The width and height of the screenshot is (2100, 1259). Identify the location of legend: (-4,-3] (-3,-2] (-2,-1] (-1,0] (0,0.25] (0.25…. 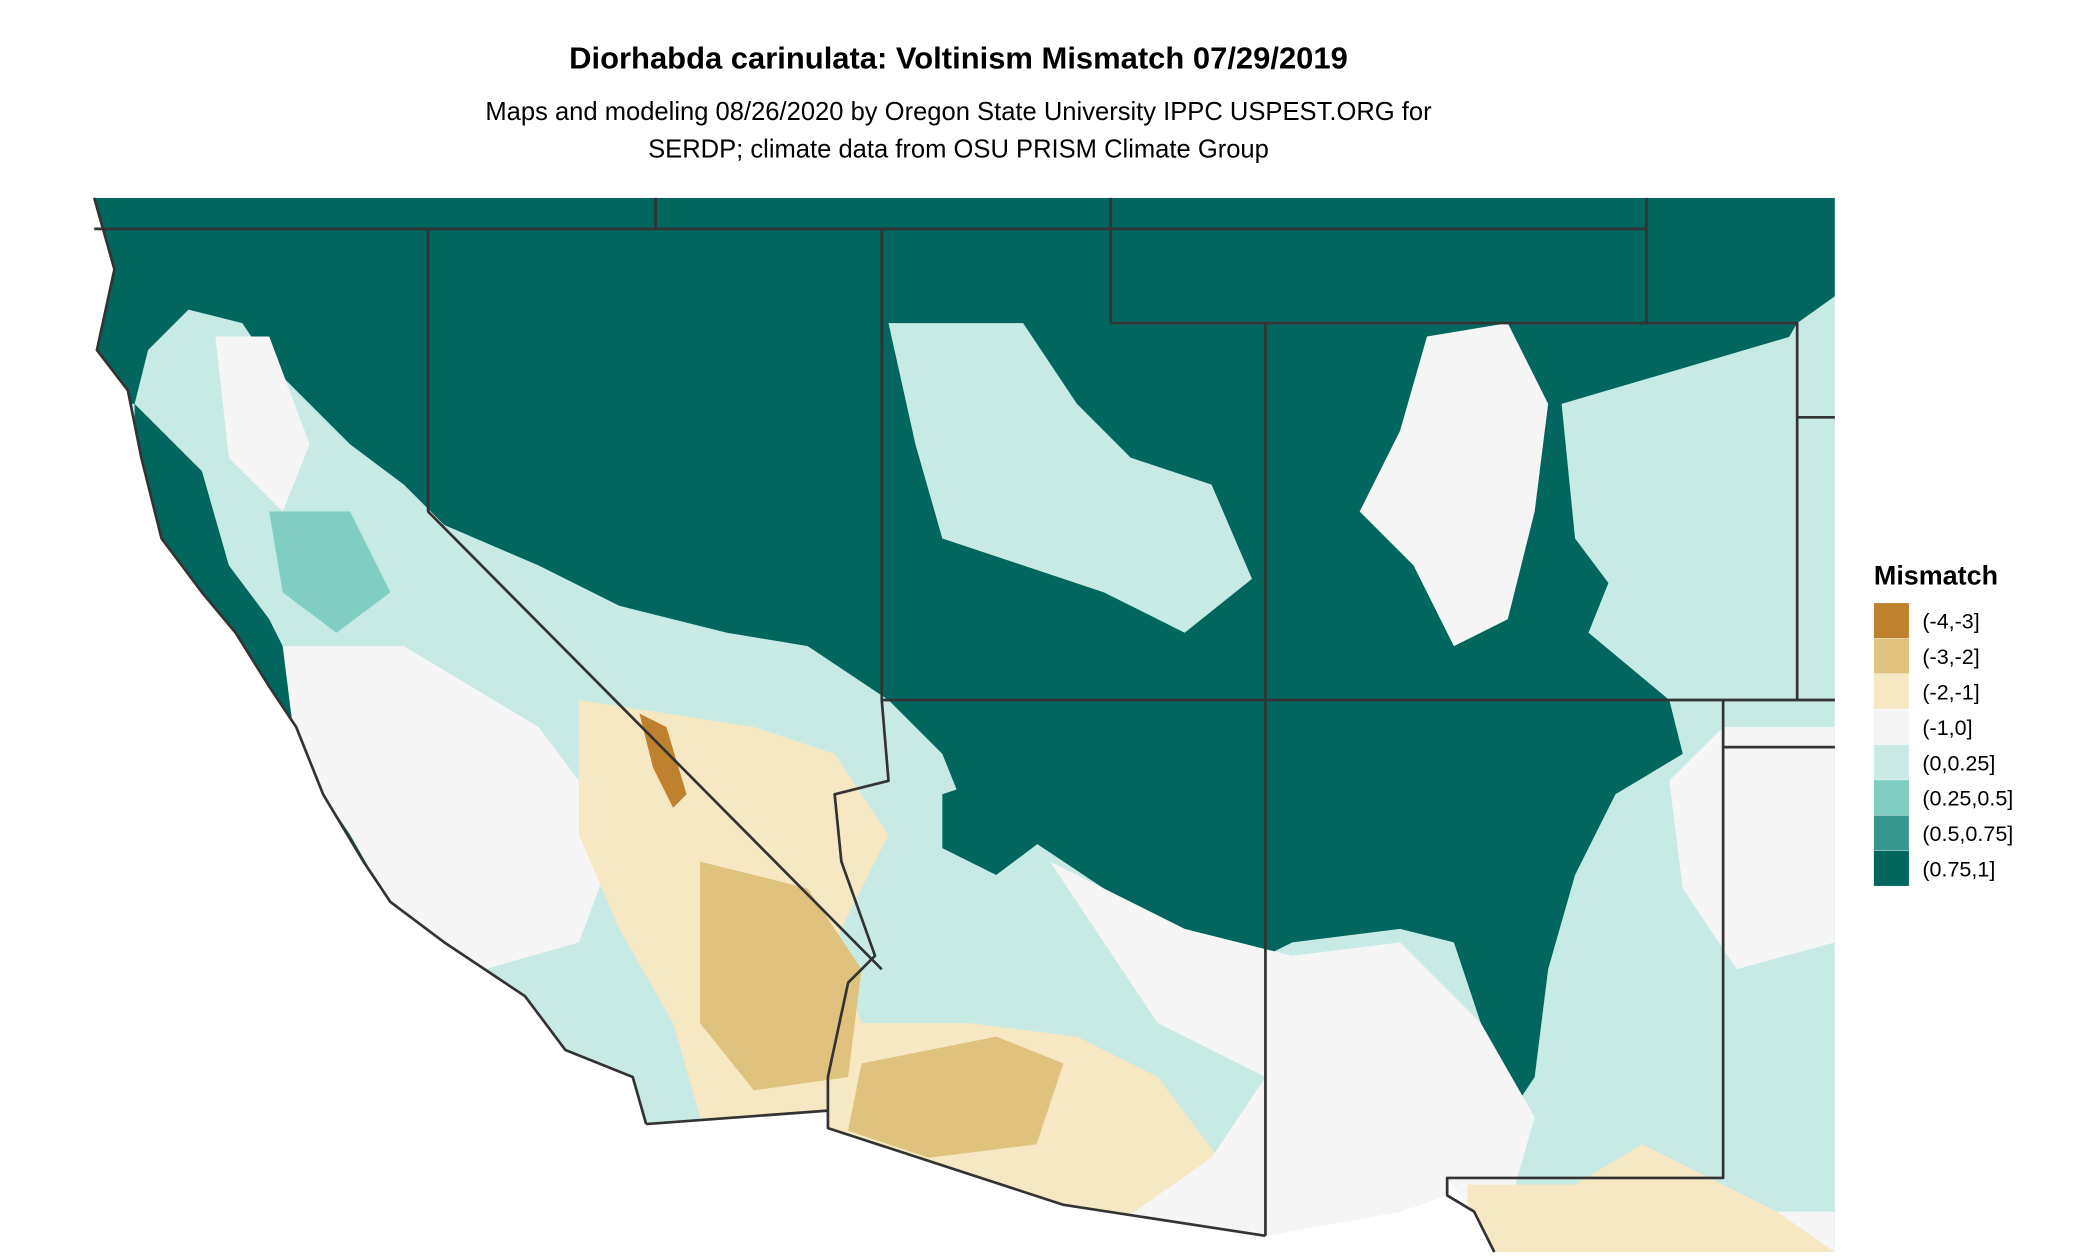
(1943, 744).